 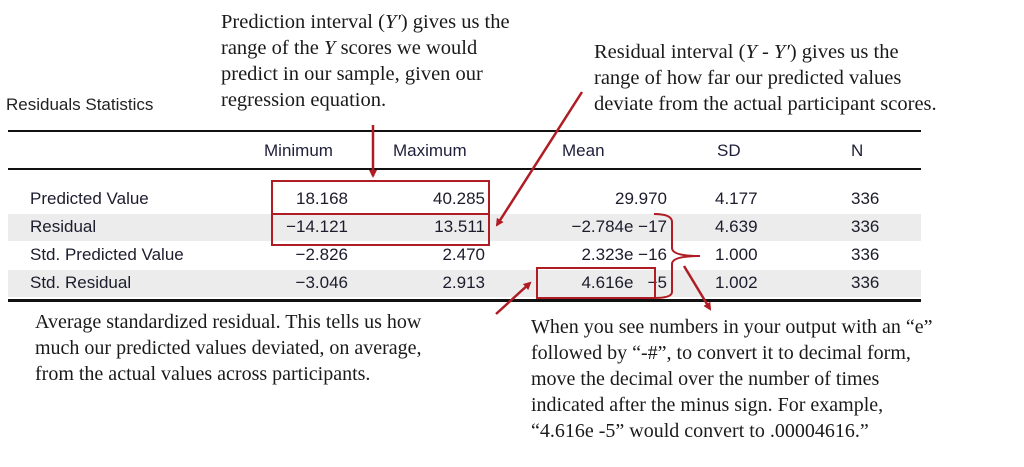 What do you see at coordinates (352, 74) in the screenshot?
I see `note-line: predict in our sample, given our` at bounding box center [352, 74].